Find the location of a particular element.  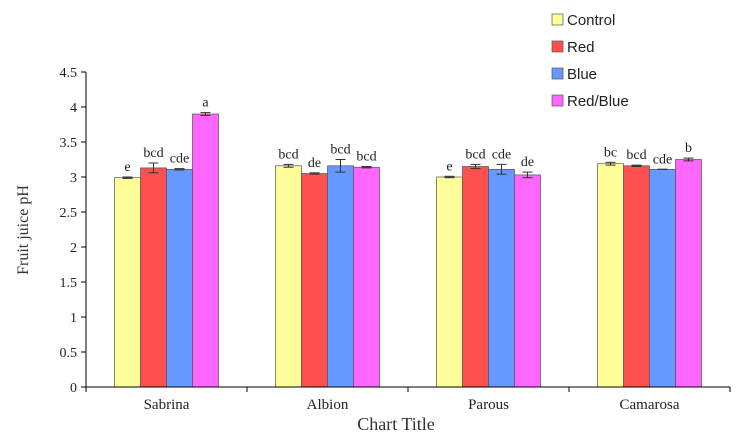

bar-significance-label: a is located at coordinates (205, 103).